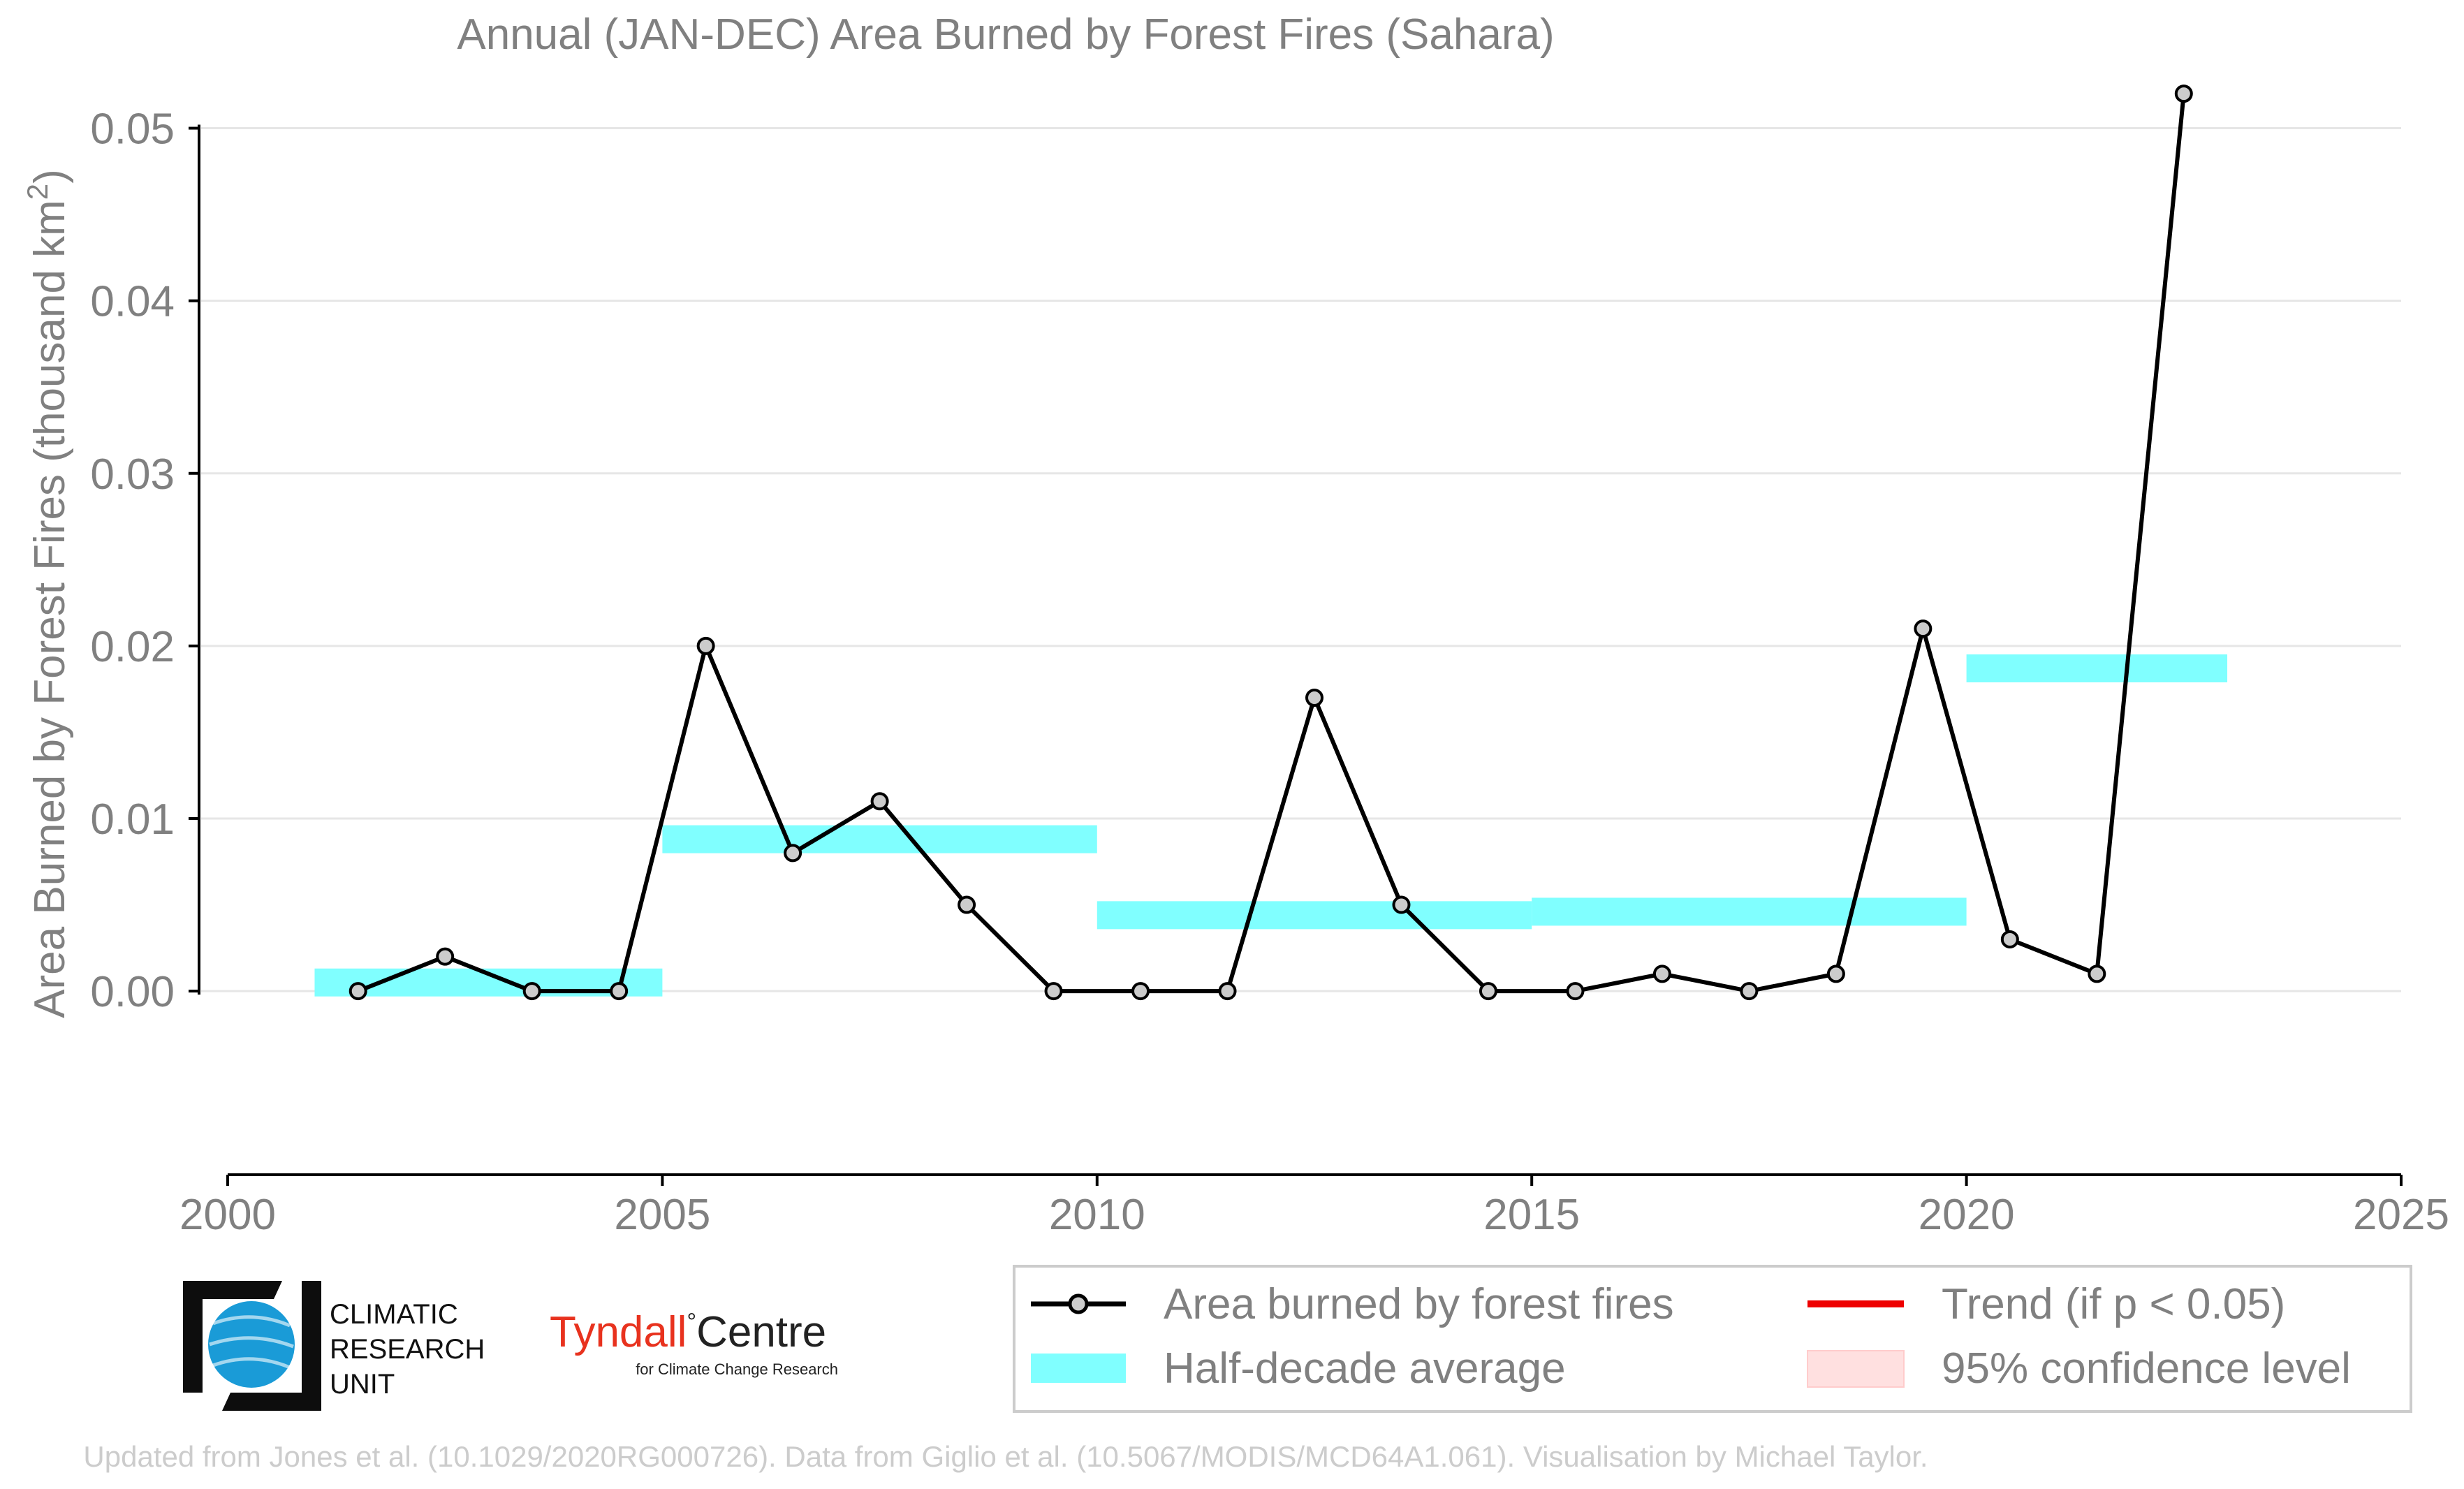  Describe the element at coordinates (1097, 1215) in the screenshot. I see `x-tick-label: 2010` at that location.